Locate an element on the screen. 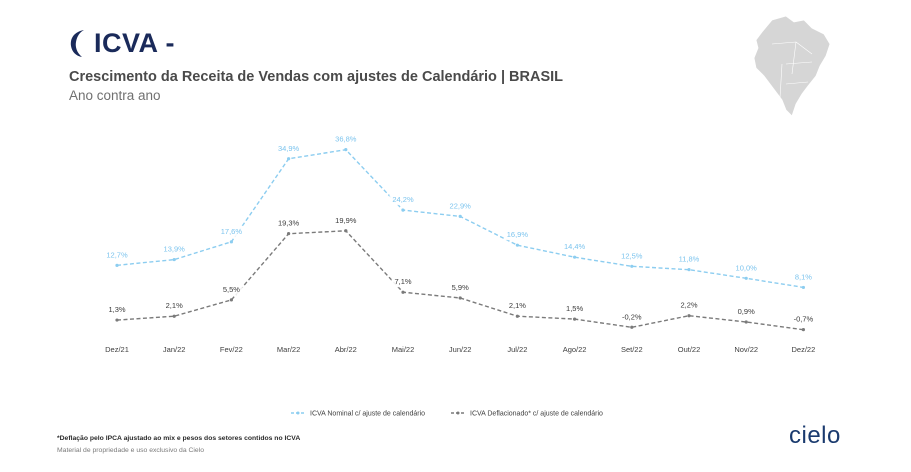 This screenshot has height=472, width=911. data-label: 16,9% is located at coordinates (518, 234).